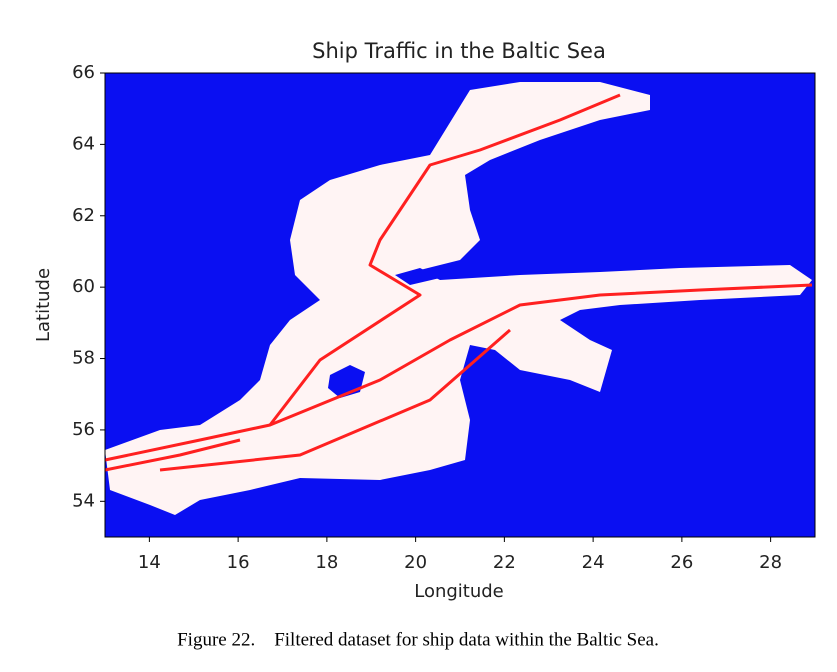 The width and height of the screenshot is (837, 672). Describe the element at coordinates (681, 562) in the screenshot. I see `x-tick-label: 26` at that location.